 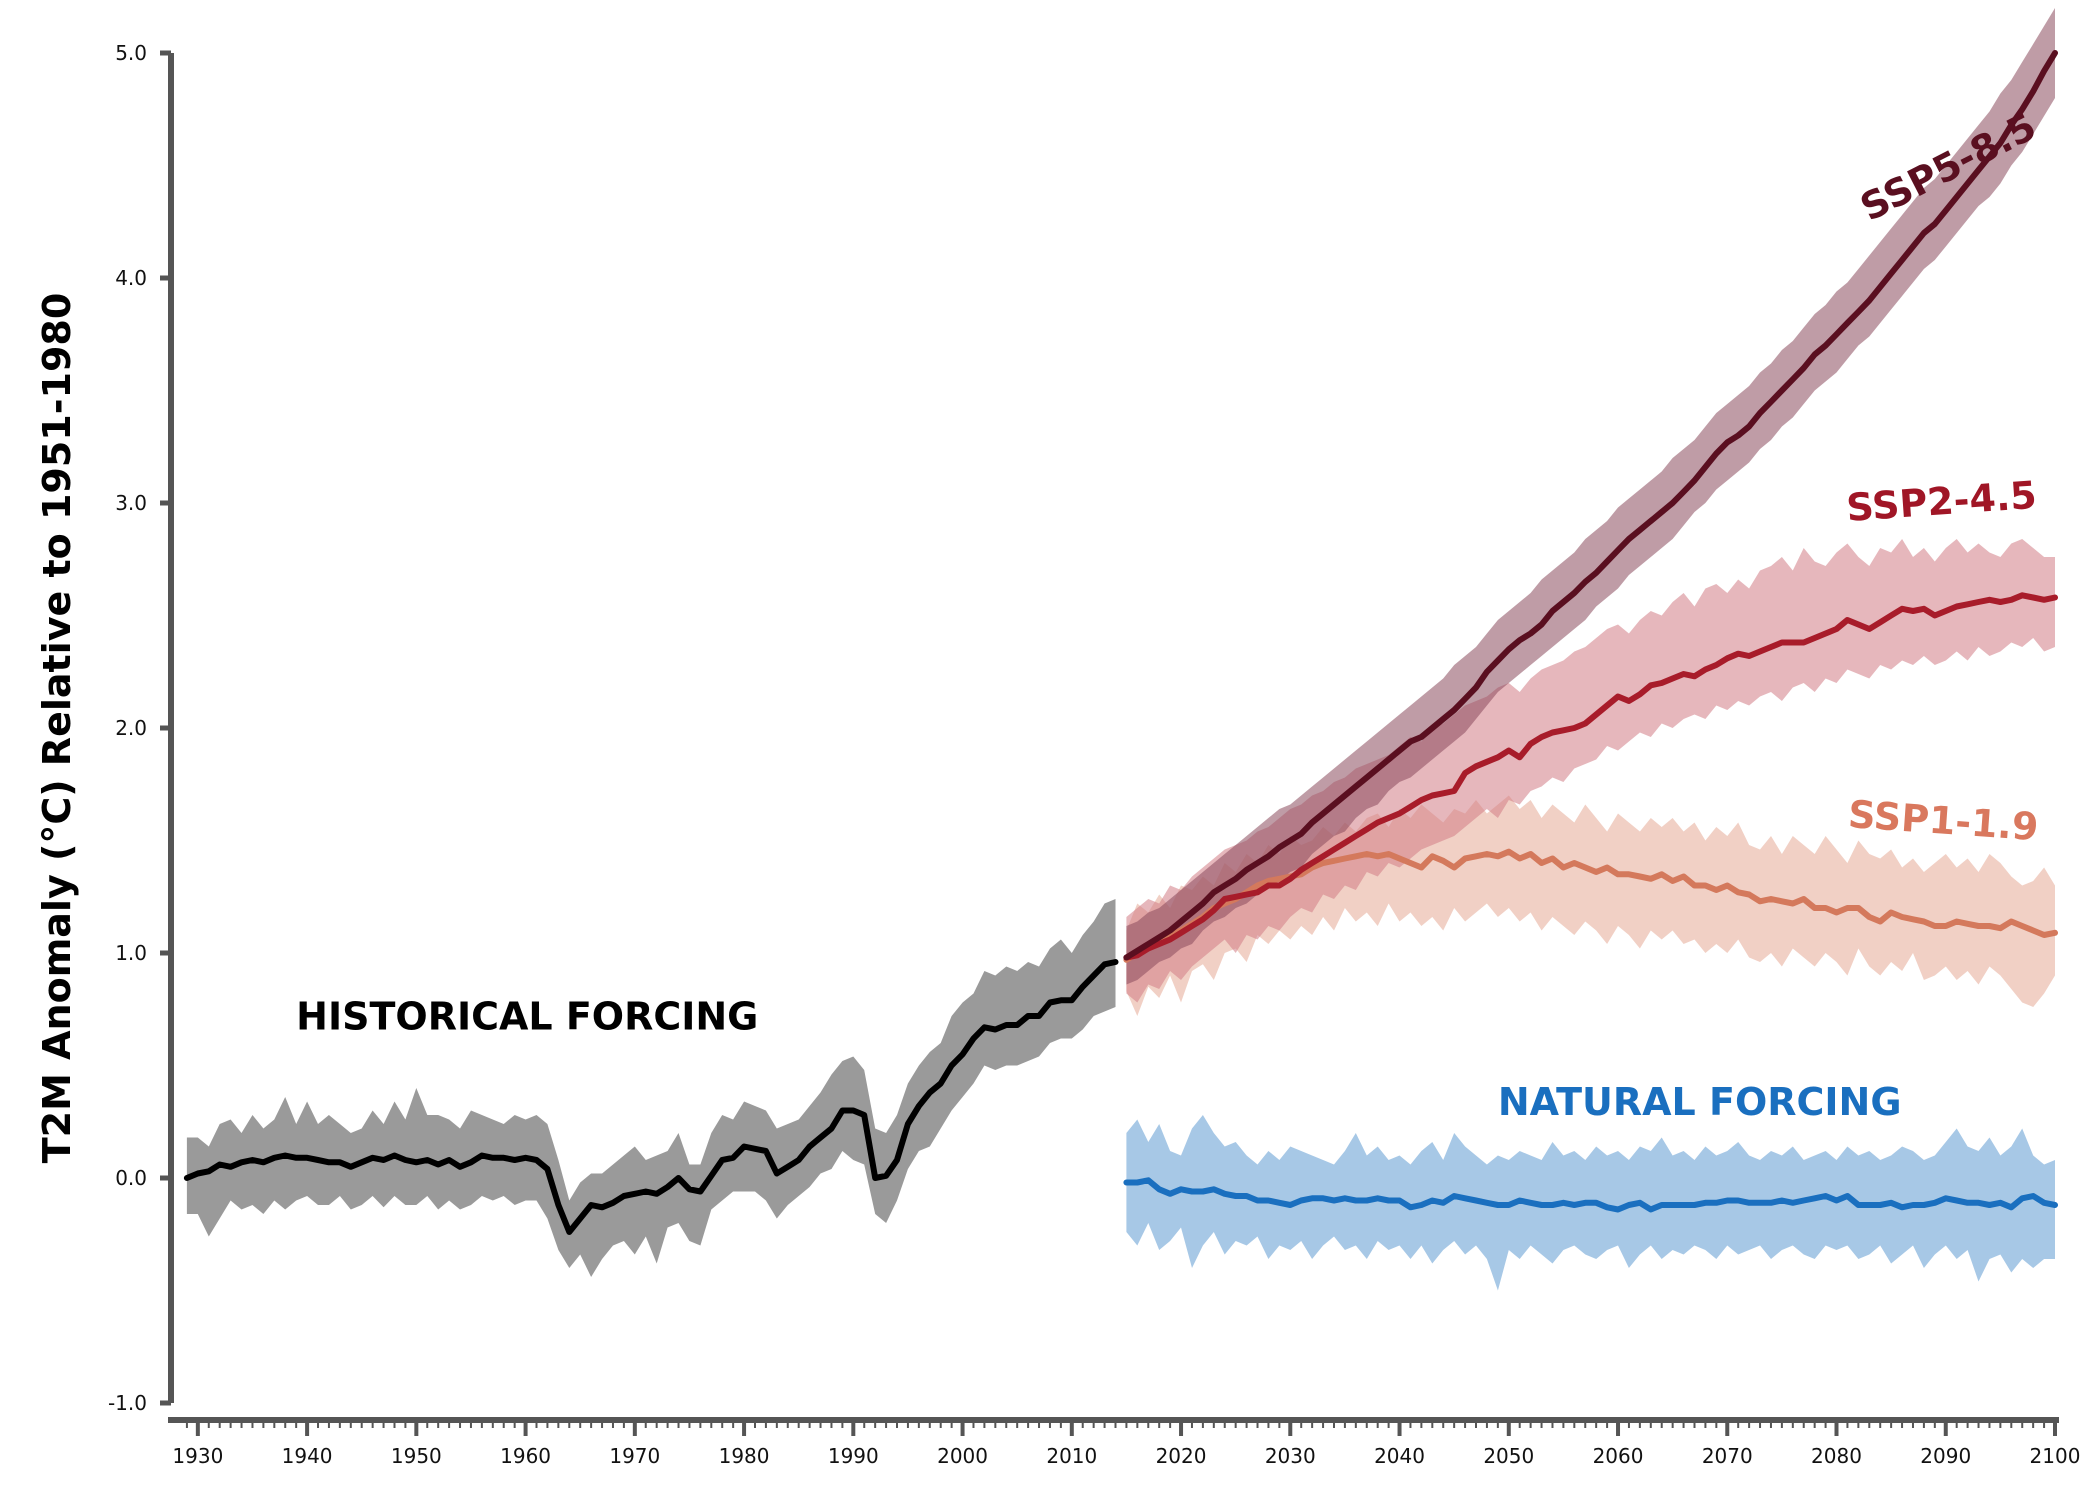 I want to click on label-historical-forcing: HISTORICAL FORCING, so click(x=527, y=1017).